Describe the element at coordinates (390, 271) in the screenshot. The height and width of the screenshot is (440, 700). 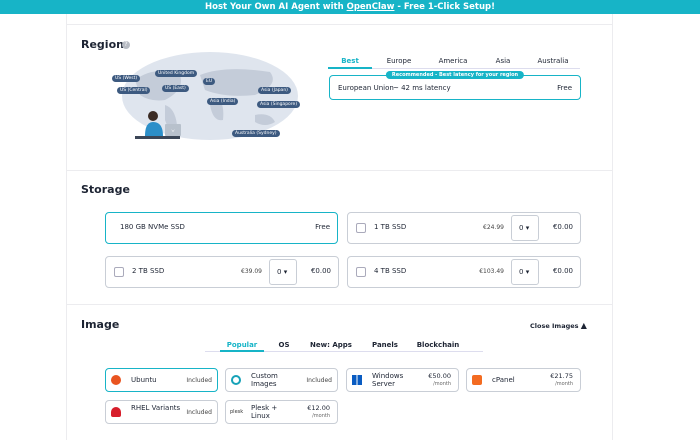
I see `storage-name: 4 TB SSD` at that location.